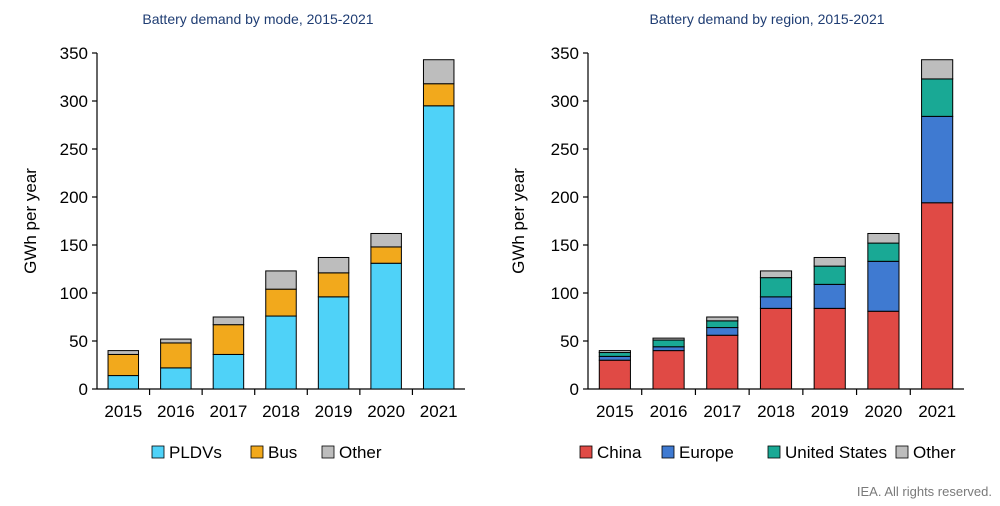  I want to click on legend-label: Bus, so click(282, 452).